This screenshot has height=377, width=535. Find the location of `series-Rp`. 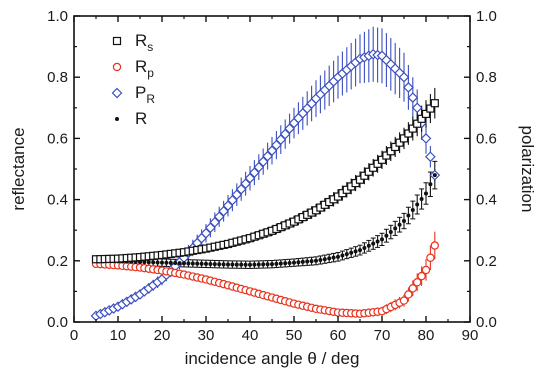

series-Rp is located at coordinates (265, 279).